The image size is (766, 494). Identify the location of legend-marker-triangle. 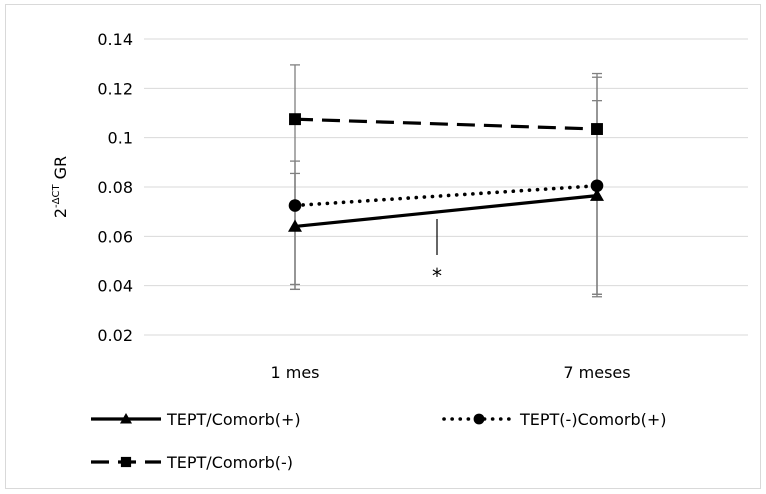
(126, 418).